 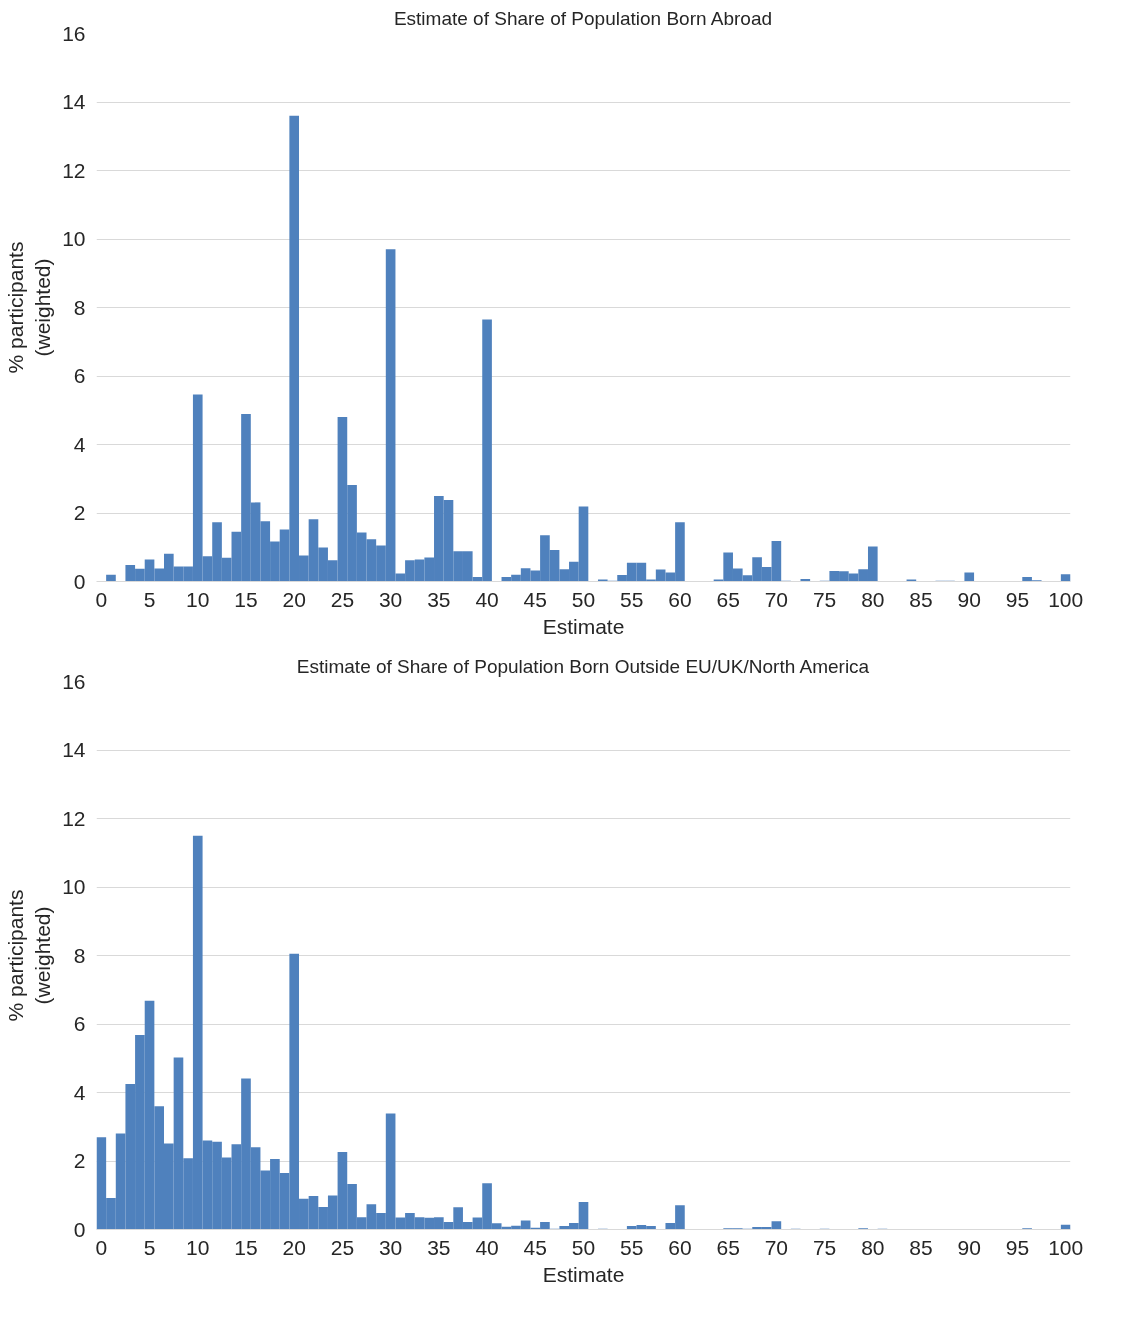 I want to click on chart-title: Estimate of Share of Population Born Abroad, so click(x=583, y=18).